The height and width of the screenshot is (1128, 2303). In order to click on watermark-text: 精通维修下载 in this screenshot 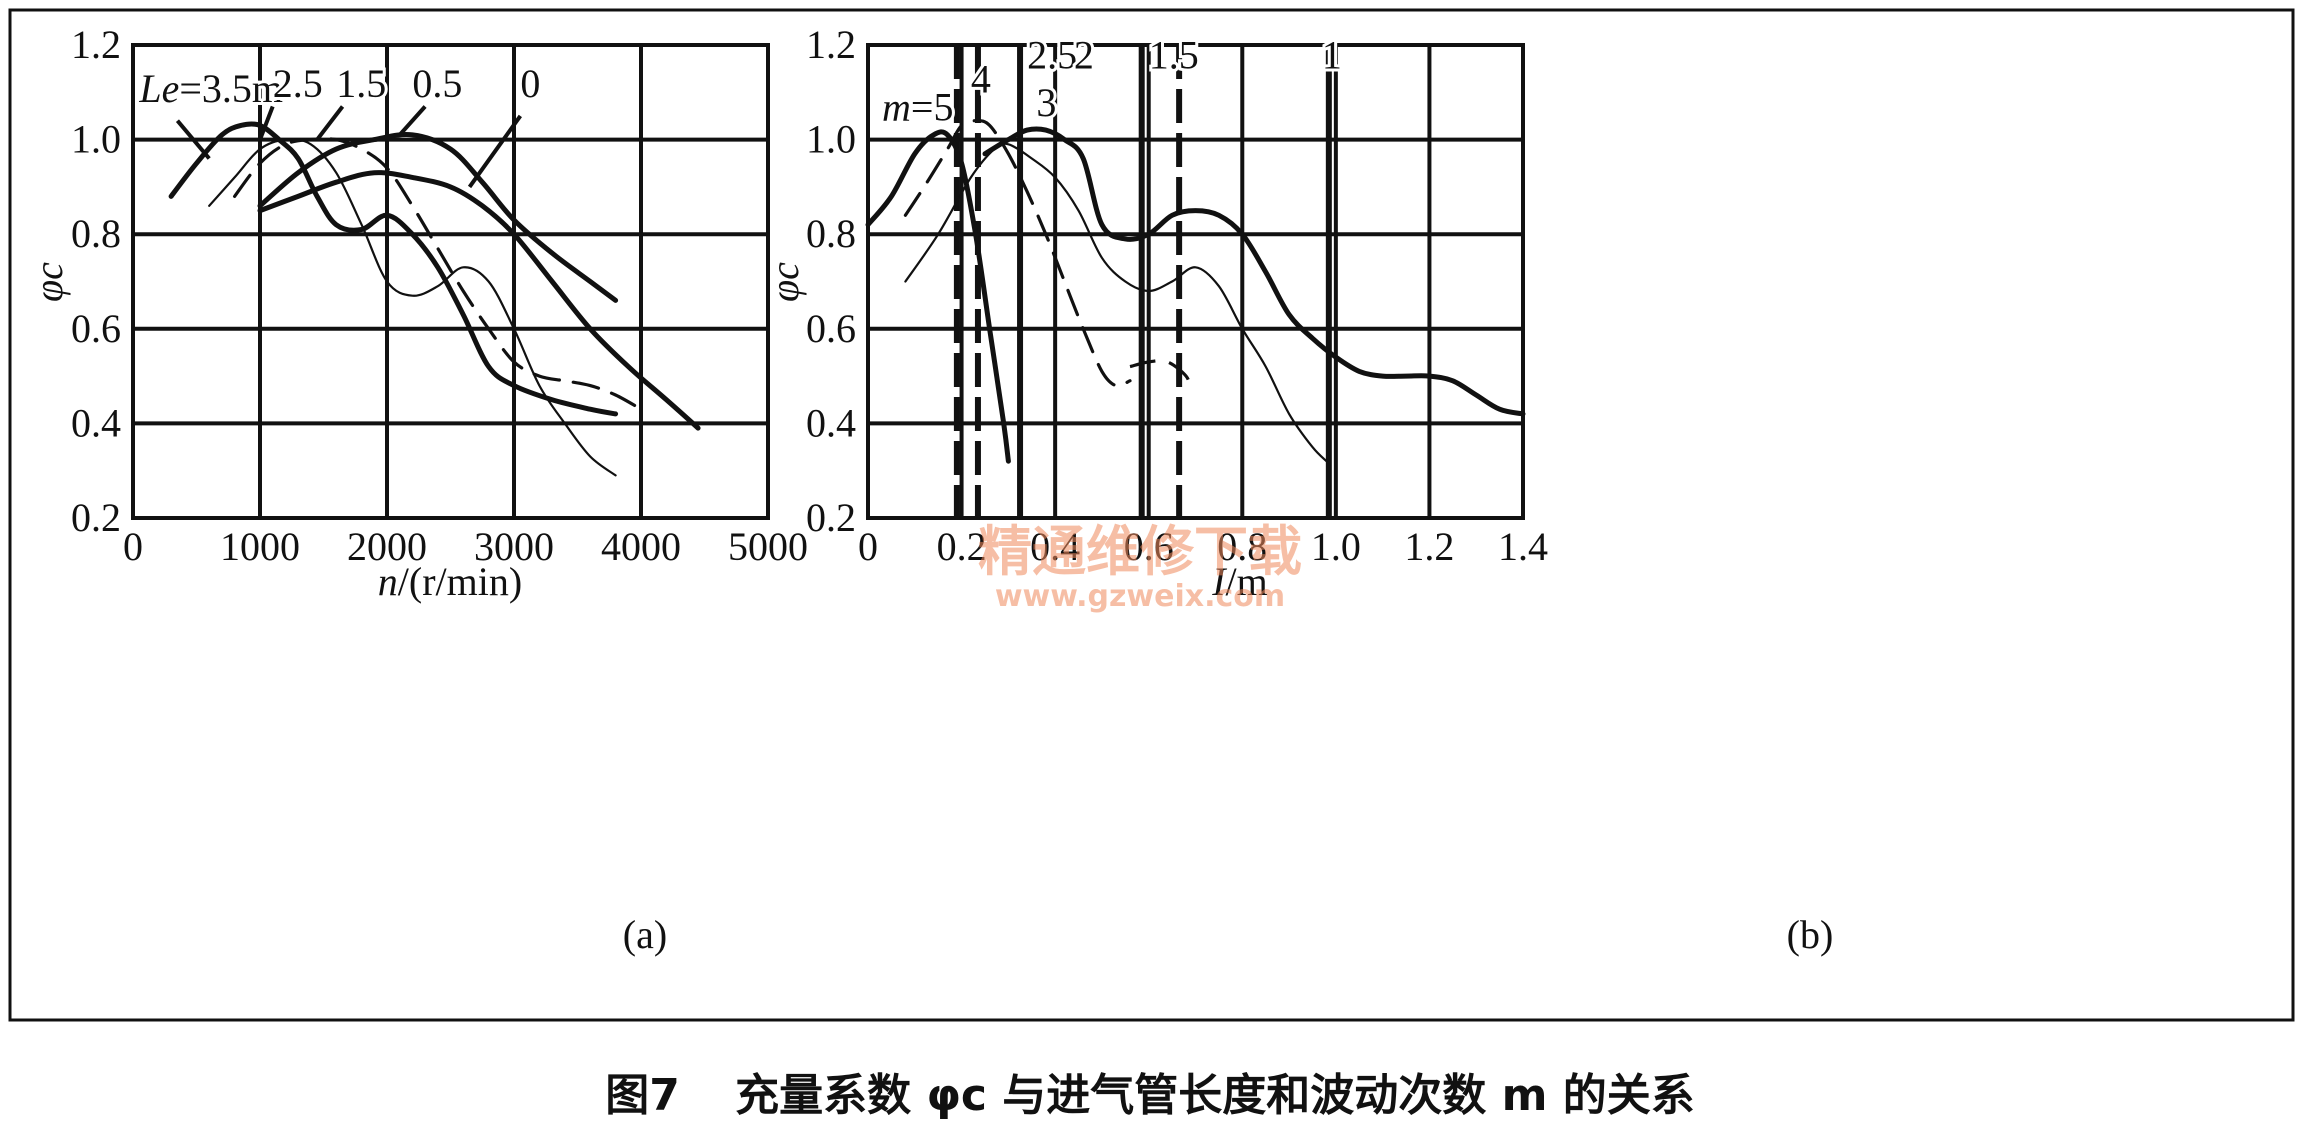, I will do `click(1140, 551)`.